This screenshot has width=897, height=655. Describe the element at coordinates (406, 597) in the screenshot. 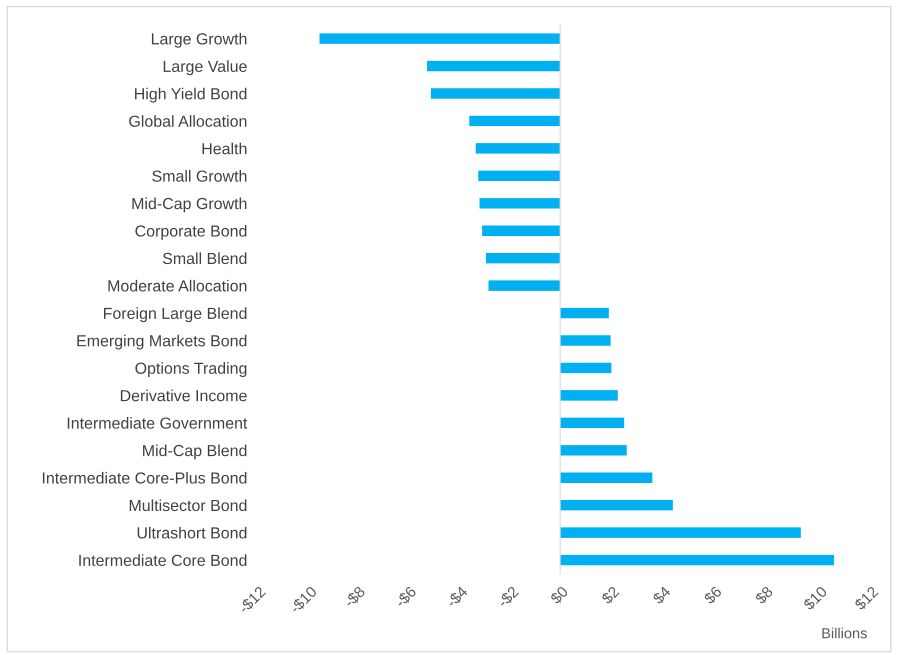

I see `x-tick-label: -$6` at that location.